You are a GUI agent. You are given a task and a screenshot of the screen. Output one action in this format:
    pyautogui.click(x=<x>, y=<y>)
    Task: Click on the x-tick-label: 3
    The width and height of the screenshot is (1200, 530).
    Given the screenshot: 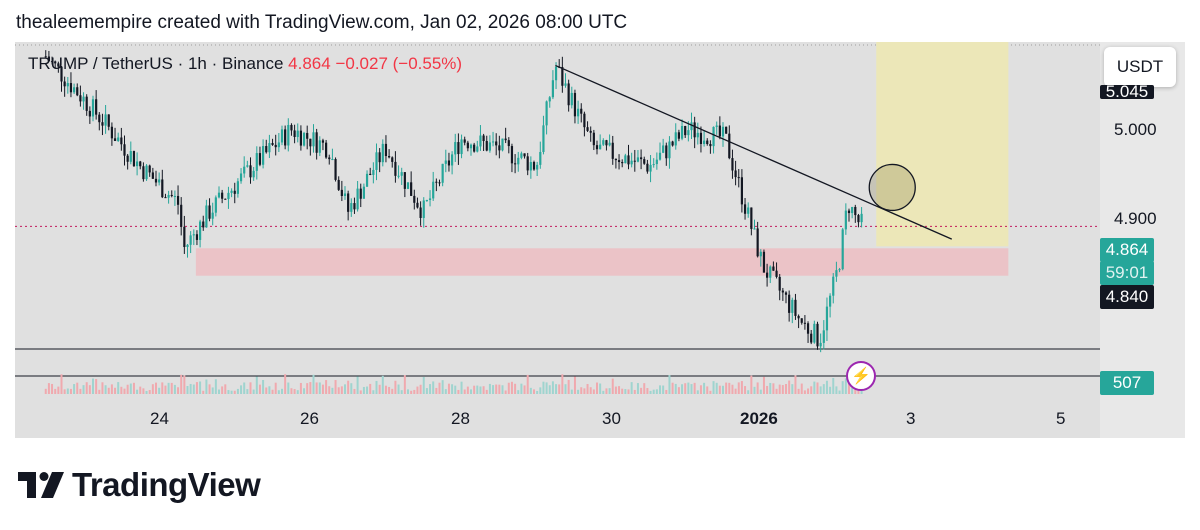 What is the action you would take?
    pyautogui.click(x=911, y=418)
    